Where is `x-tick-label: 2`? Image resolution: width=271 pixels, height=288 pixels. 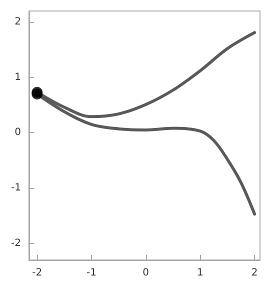 x-tick-label: 2 is located at coordinates (254, 273).